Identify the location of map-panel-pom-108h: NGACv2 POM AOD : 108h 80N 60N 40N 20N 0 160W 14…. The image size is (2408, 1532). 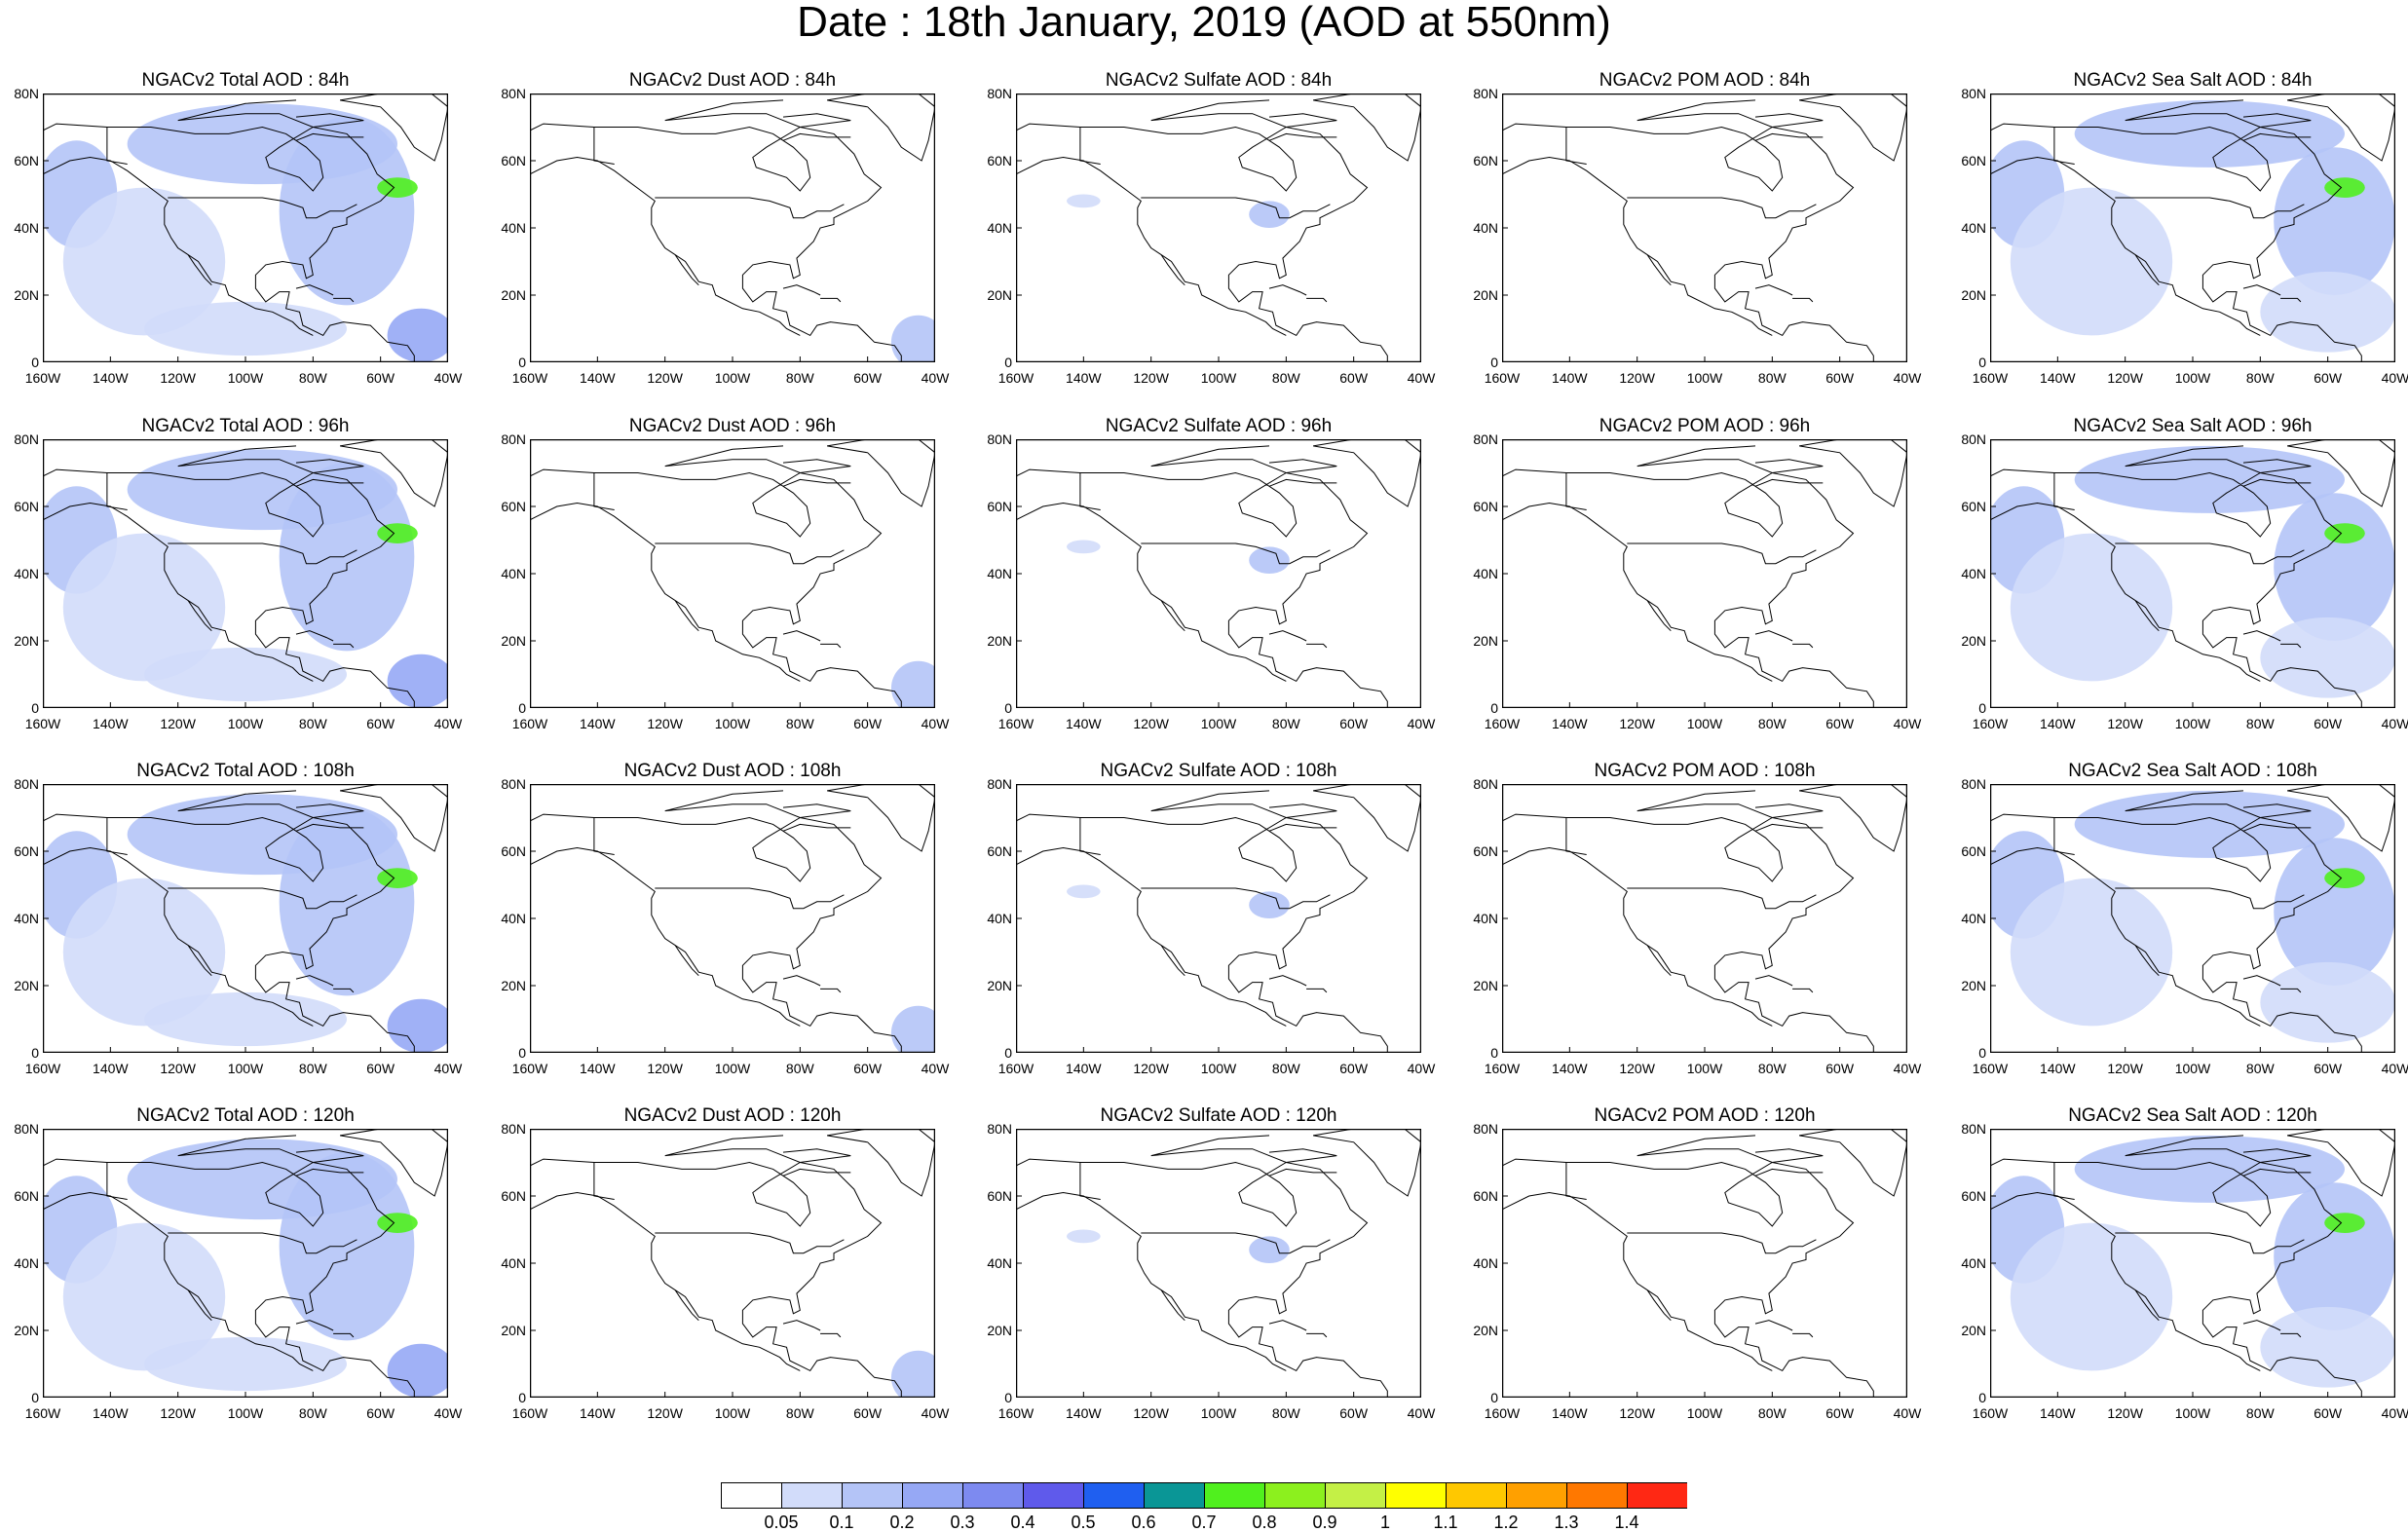
(1697, 920).